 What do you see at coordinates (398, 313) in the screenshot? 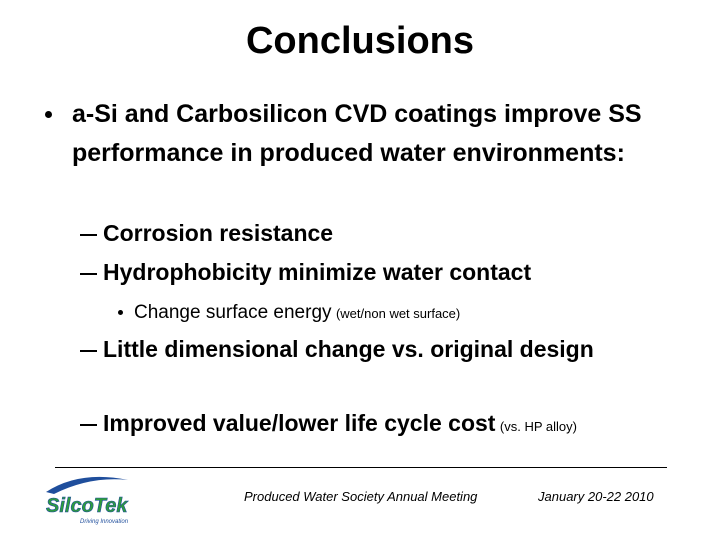
I see `sub-sub-bullet-note: (wet/non wet surface)` at bounding box center [398, 313].